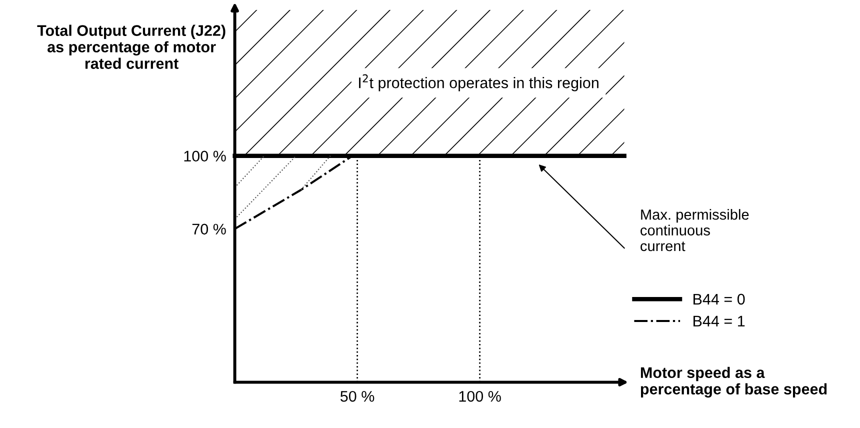  I want to click on text: Max. permissible continuous current, so click(694, 230).